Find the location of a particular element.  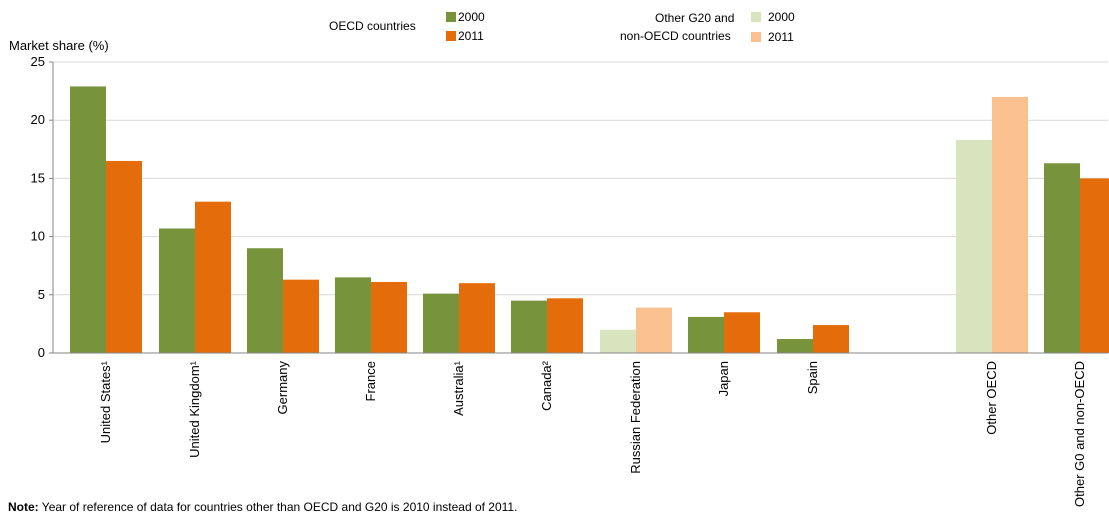

legend-g20-label-line1: Other G20 and is located at coordinates (695, 18).